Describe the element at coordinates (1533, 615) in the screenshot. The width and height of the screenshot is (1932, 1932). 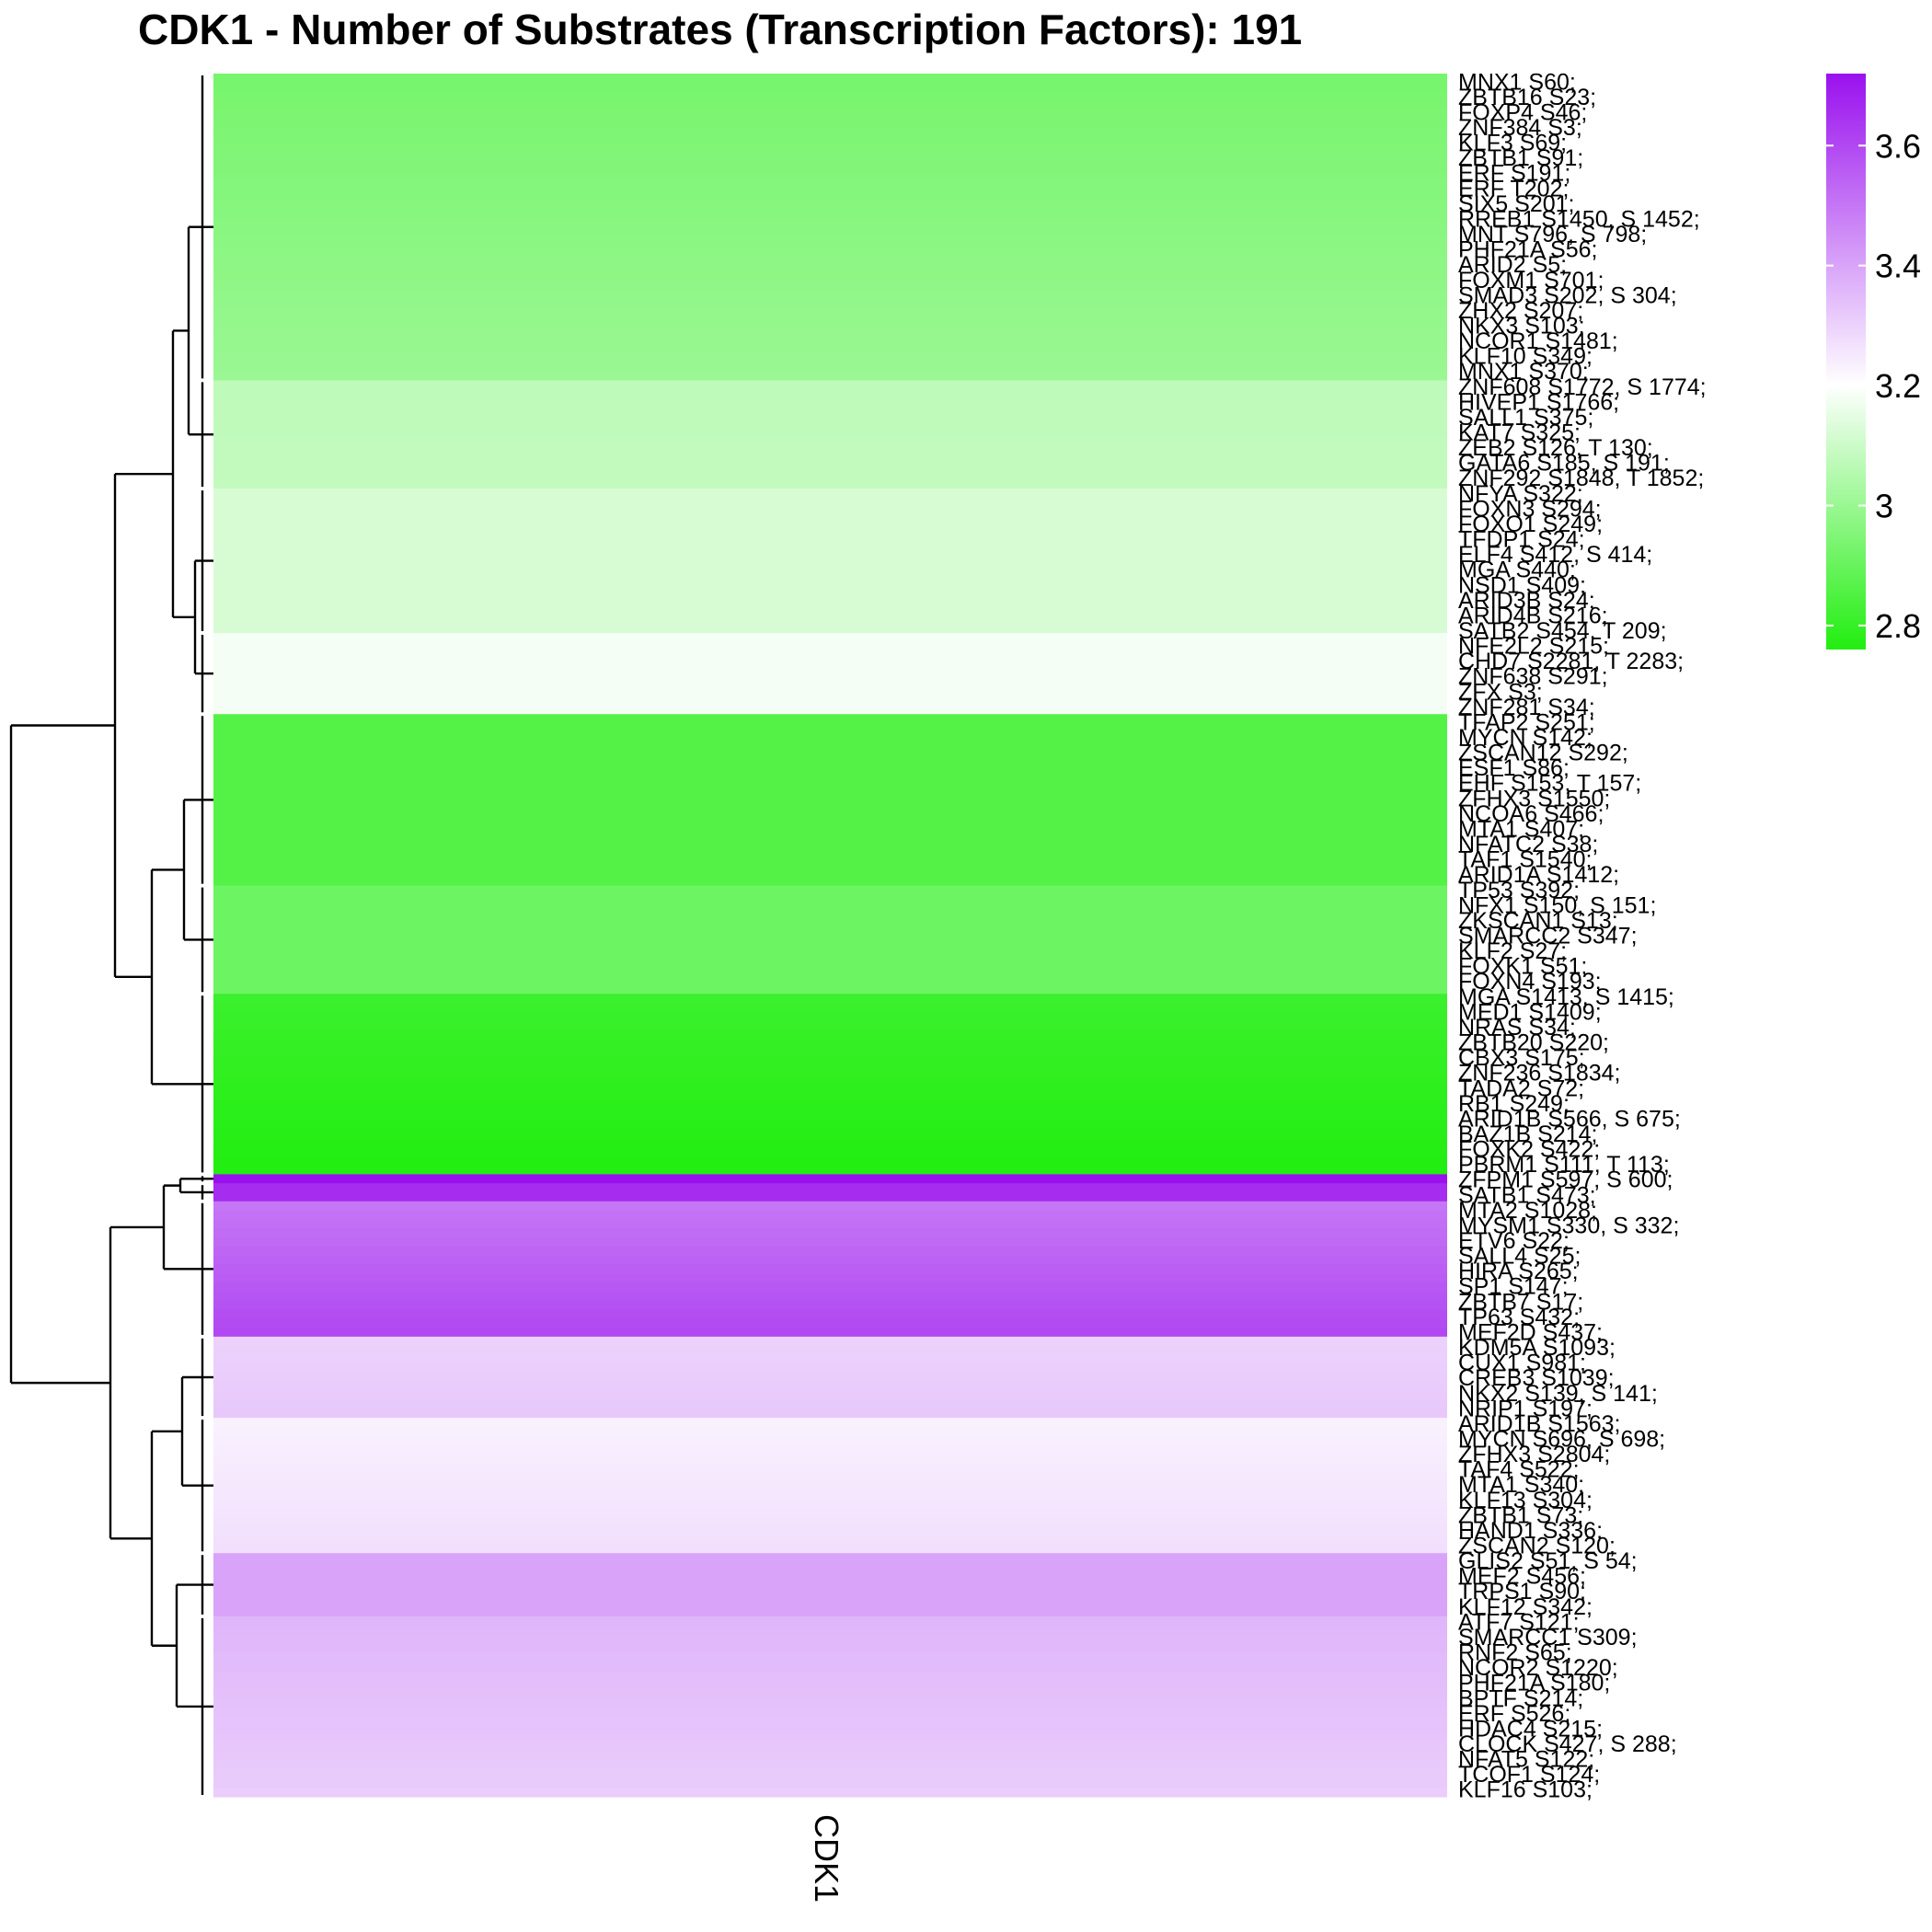
I see `row-label: ARID4B S216;` at that location.